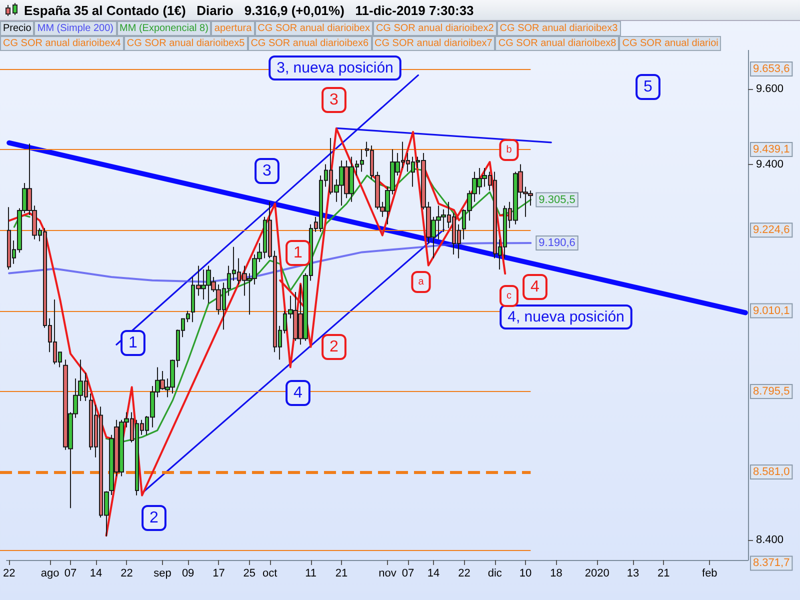  I want to click on y-tick-label: 9.600, so click(770, 89).